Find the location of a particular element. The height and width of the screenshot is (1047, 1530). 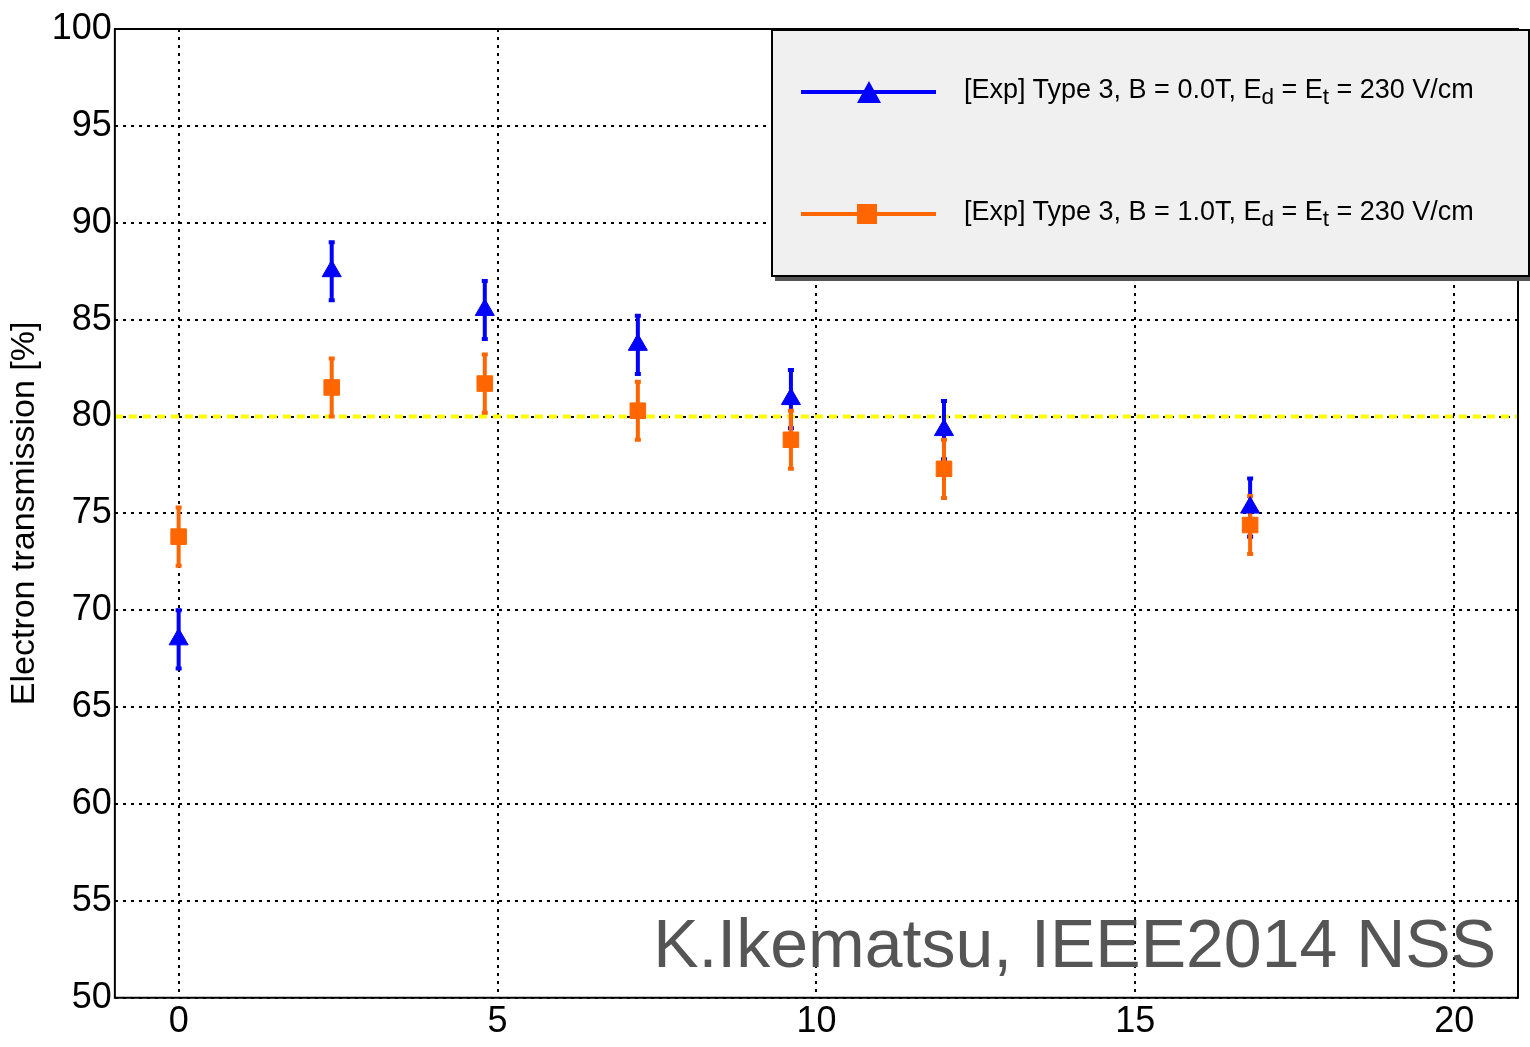

legend-label: [Exp] Type 3, B = 1.0T, E$_{d}$ = E$_{t}$ = 230 V/cm is located at coordinates (1219, 214).